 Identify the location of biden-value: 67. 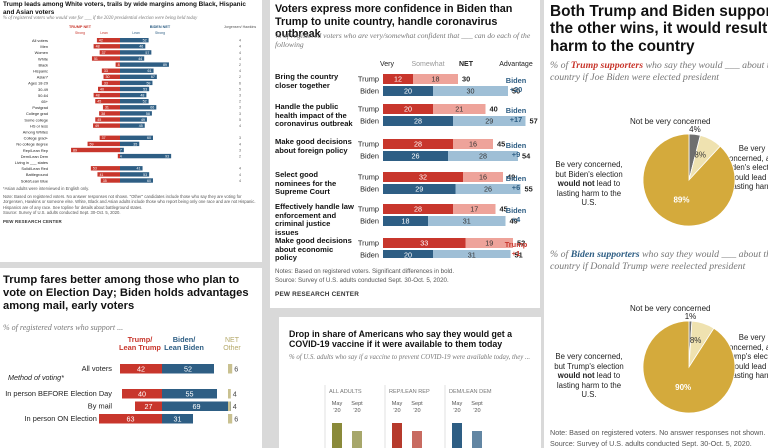
(153, 77).